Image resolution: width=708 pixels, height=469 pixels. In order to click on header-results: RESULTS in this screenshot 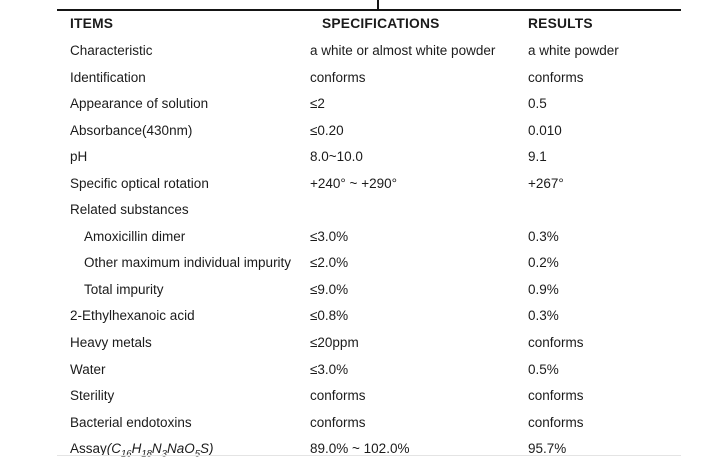, I will do `click(560, 23)`.